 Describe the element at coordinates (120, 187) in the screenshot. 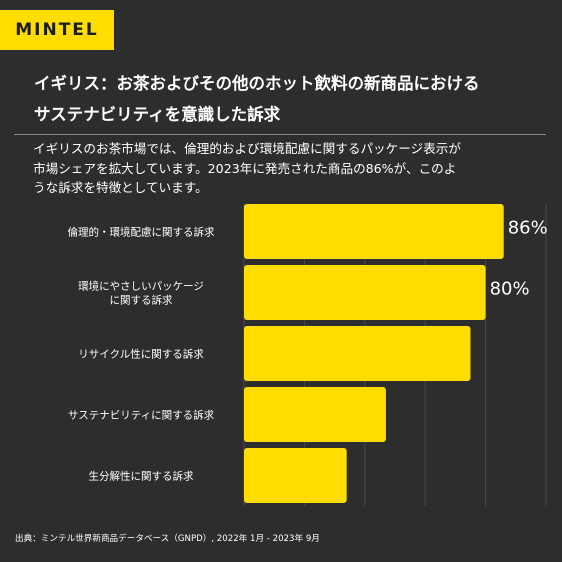

I see `description-line-3: うな訴求を特徴としています。` at that location.